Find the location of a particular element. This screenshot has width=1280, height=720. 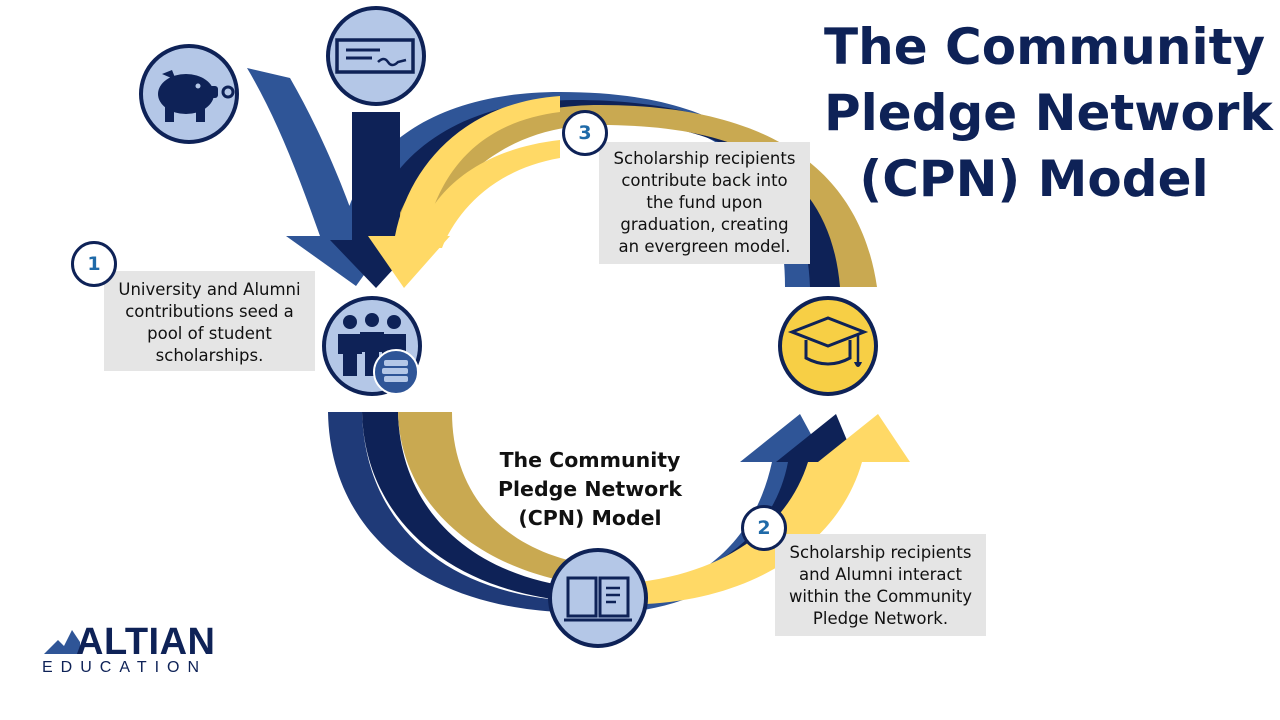

step-3-line-5: an evergreen model. is located at coordinates (704, 246).